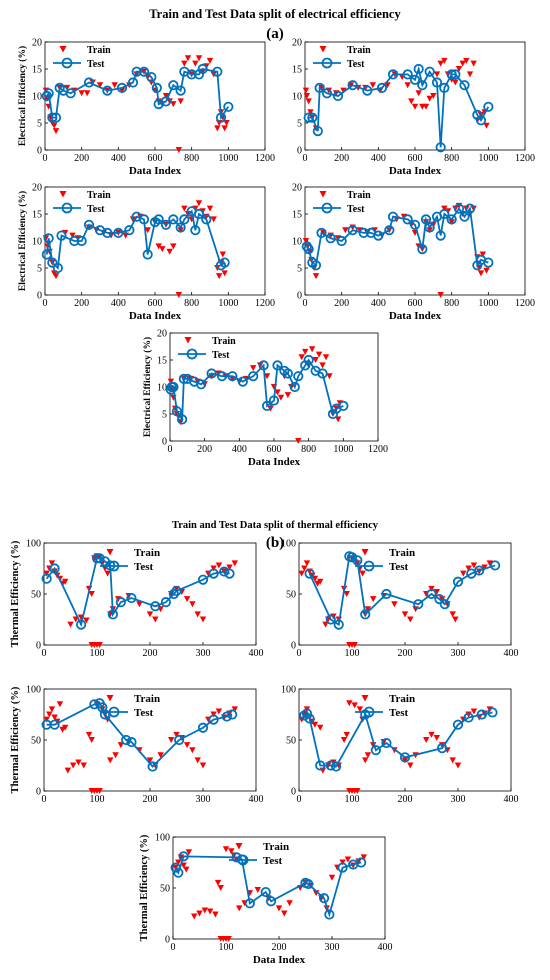 The height and width of the screenshot is (980, 550). Describe the element at coordinates (297, 97) in the screenshot. I see `panel-a2-ytick-label: 10` at that location.